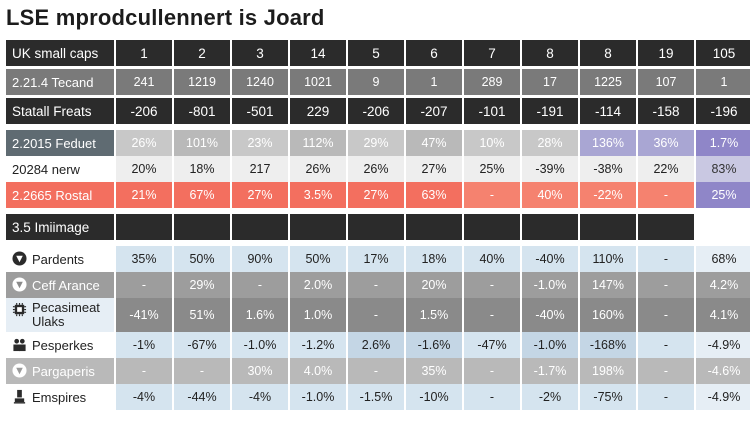 The image size is (750, 421). Describe the element at coordinates (434, 53) in the screenshot. I see `col-header: 6` at that location.